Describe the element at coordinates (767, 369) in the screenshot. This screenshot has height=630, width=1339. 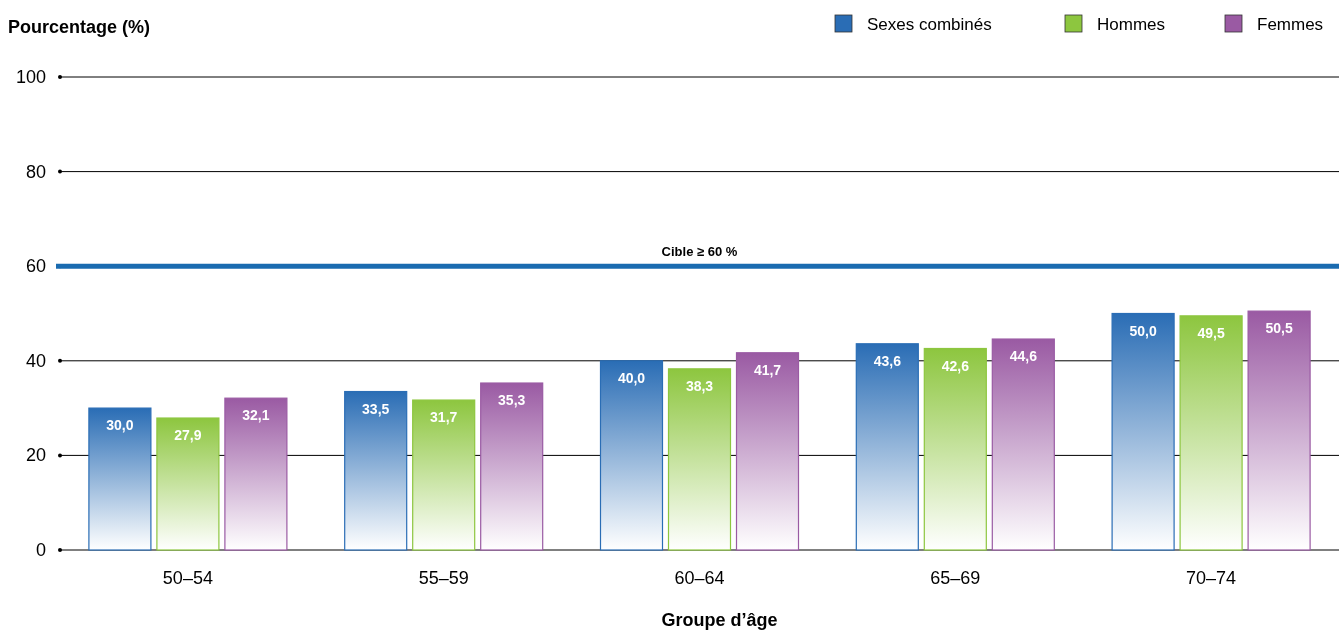
I see `data-label: 41,7` at that location.